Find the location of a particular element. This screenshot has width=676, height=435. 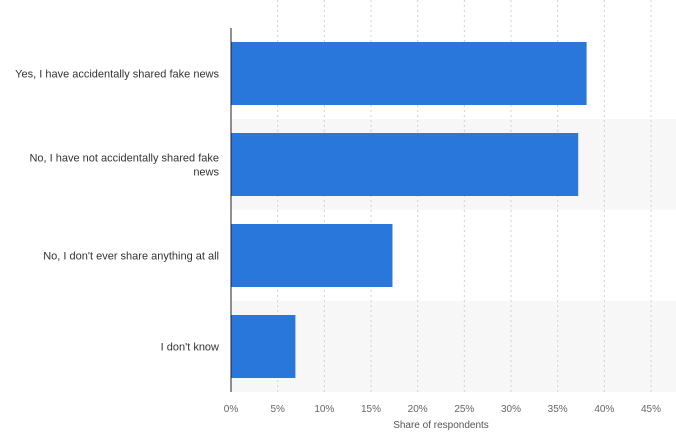

x-tick-label: 15% is located at coordinates (371, 409).